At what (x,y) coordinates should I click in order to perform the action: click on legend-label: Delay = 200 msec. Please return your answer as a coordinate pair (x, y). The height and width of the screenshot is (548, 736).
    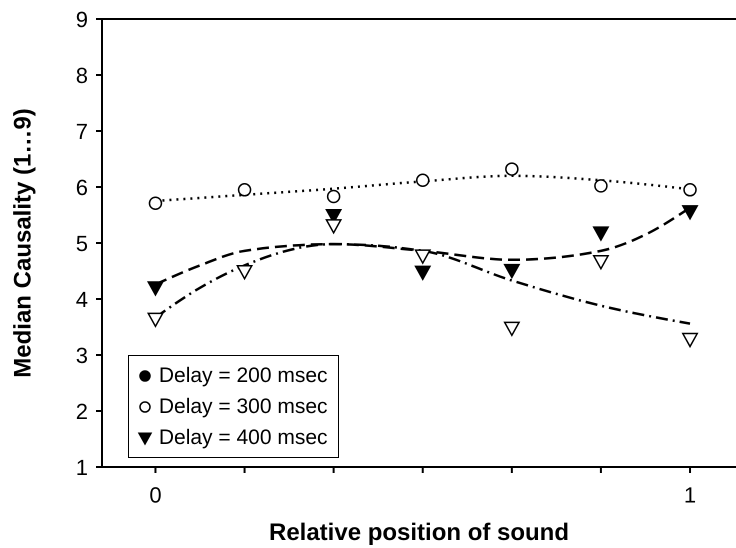
    Looking at the image, I should click on (243, 376).